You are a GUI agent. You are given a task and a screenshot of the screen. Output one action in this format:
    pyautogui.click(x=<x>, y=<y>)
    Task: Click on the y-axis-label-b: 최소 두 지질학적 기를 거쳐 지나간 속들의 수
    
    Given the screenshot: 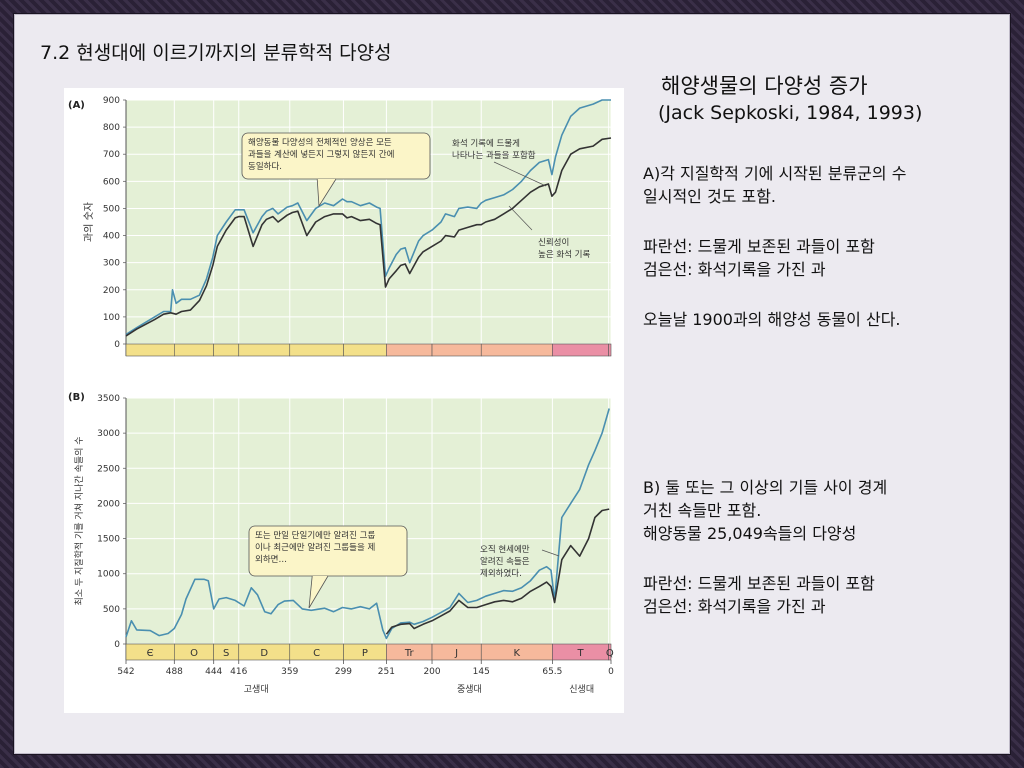 What is the action you would take?
    pyautogui.click(x=79, y=520)
    